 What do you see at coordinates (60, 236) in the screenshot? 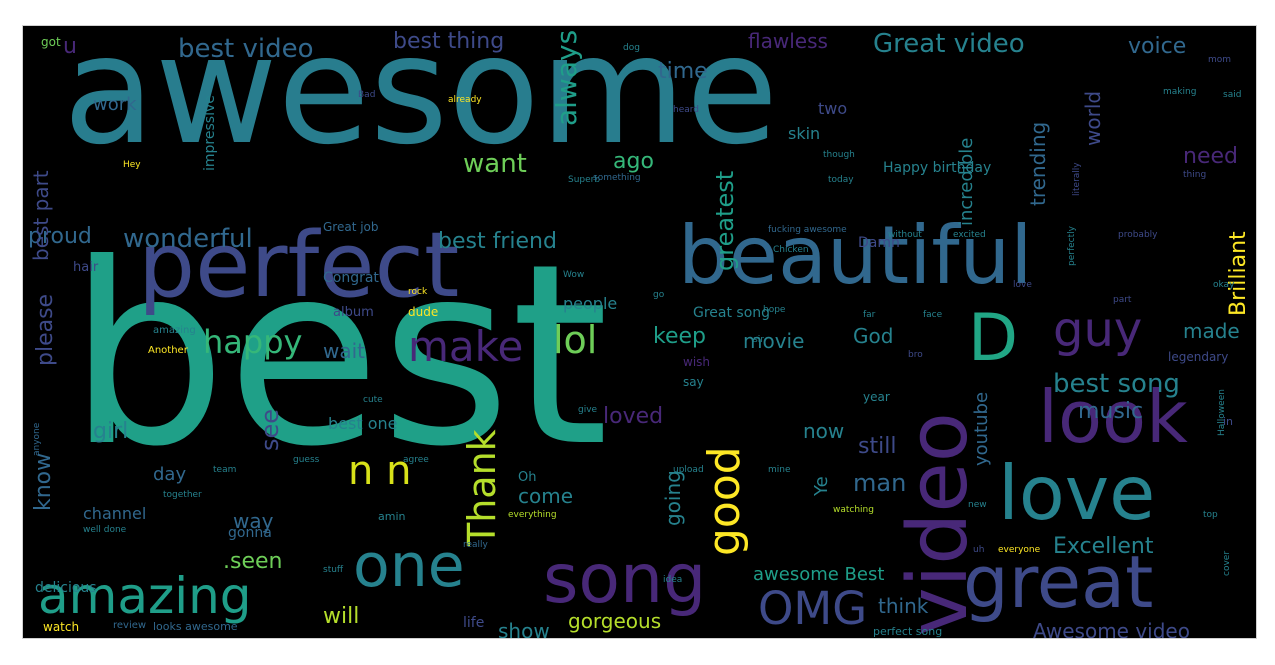
I see `cloud-word: proud` at bounding box center [60, 236].